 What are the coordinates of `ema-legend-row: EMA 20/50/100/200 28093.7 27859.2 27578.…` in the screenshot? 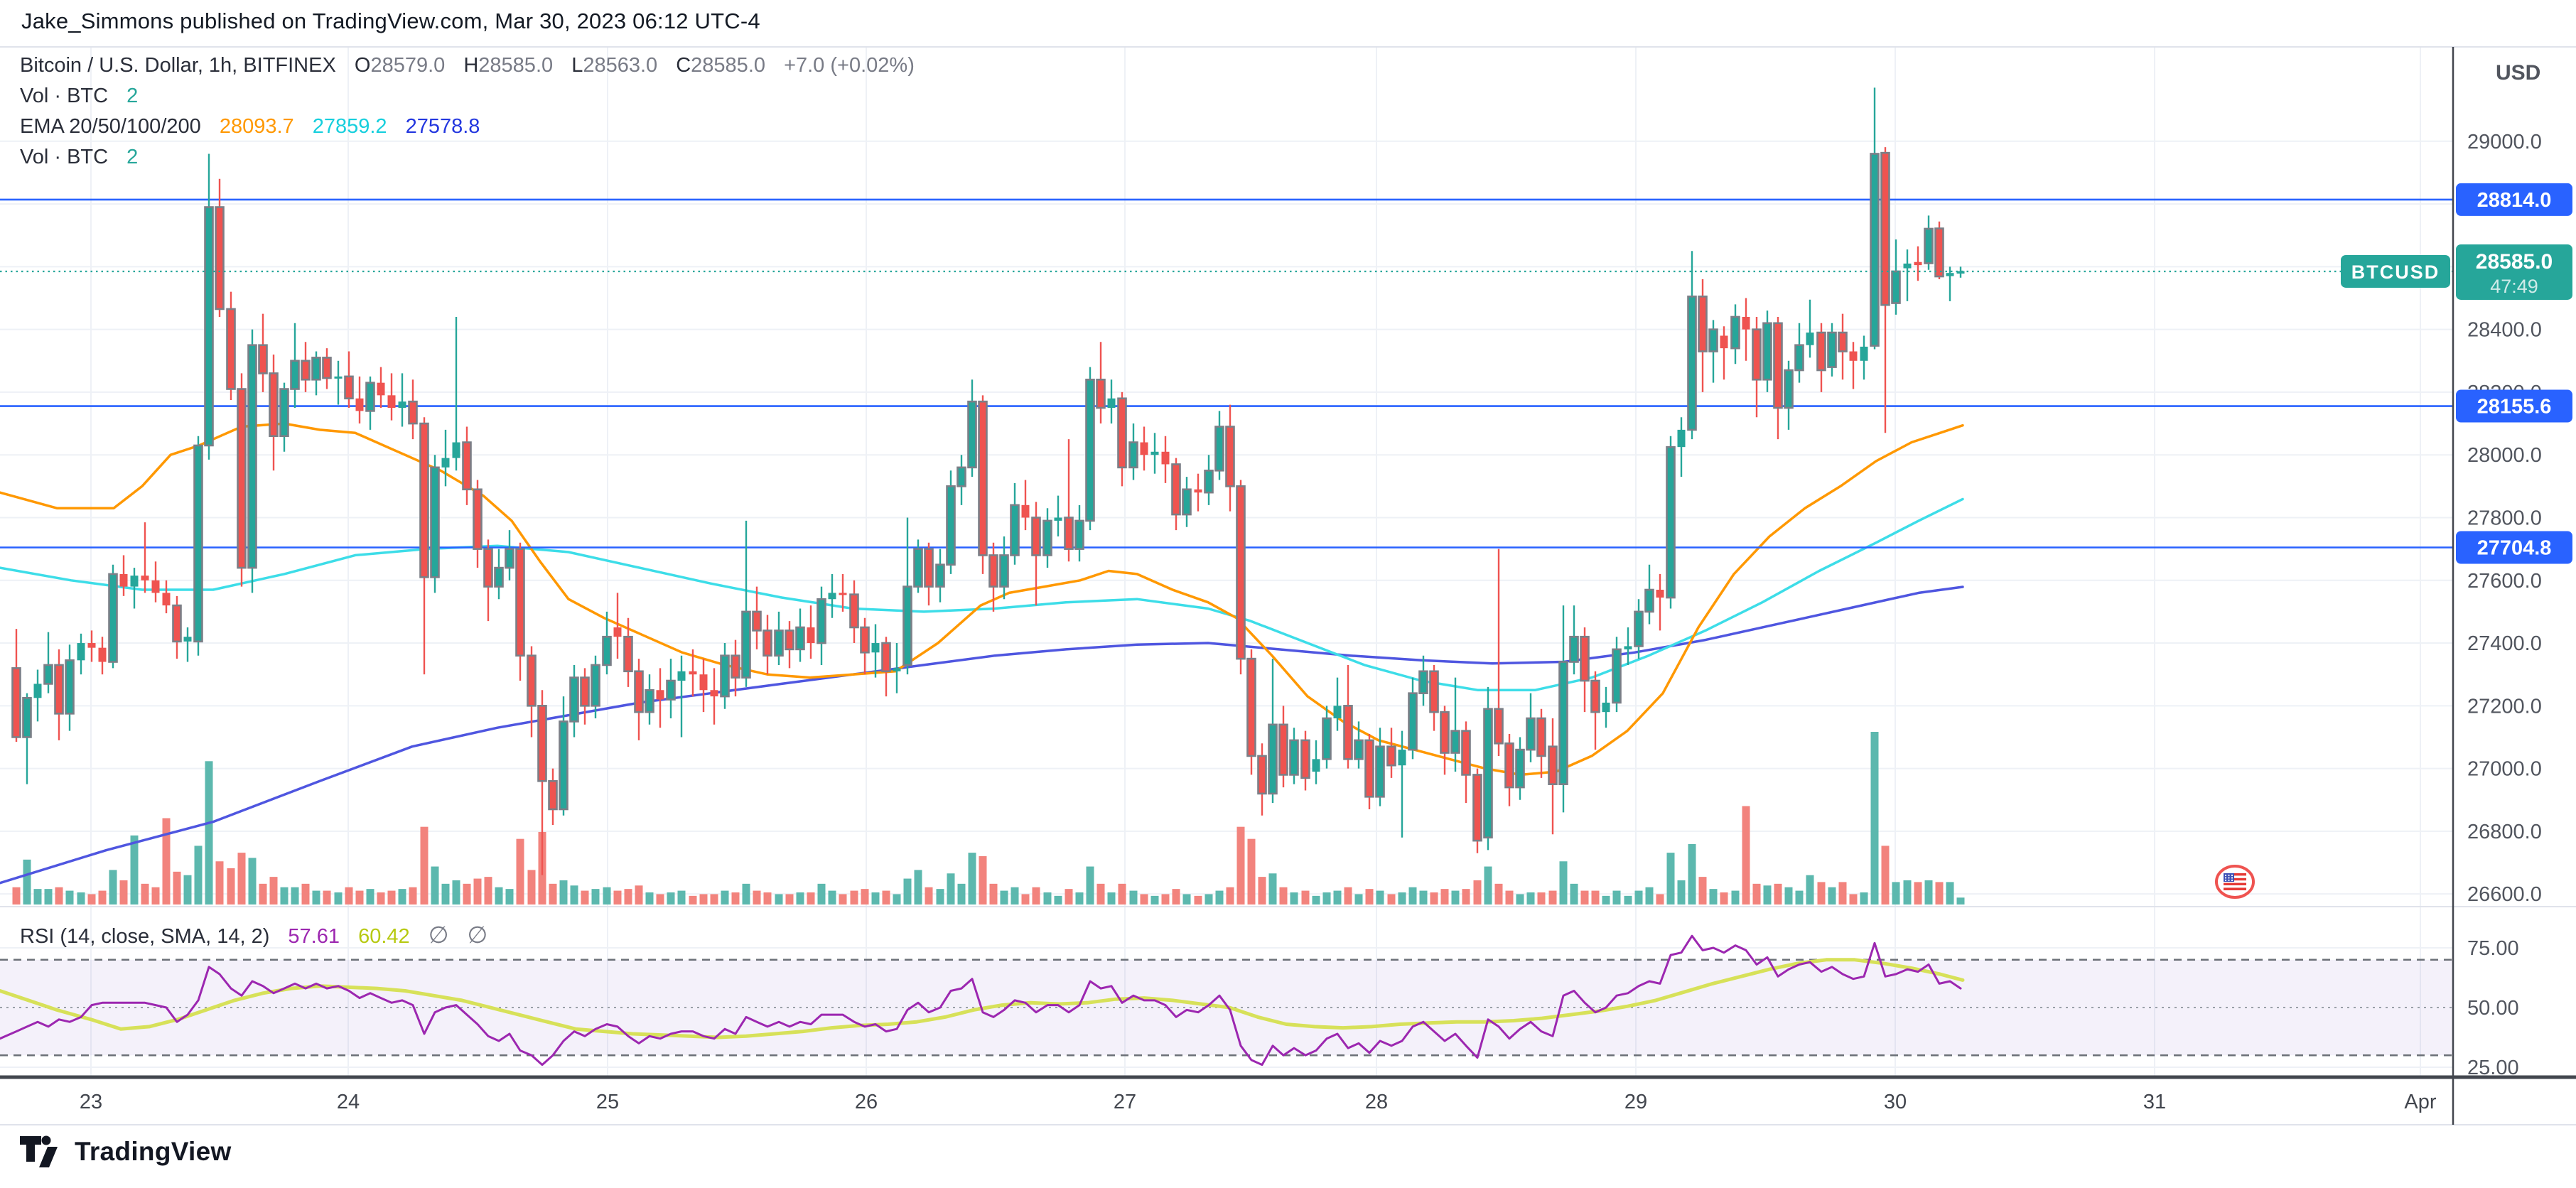 It's located at (250, 127).